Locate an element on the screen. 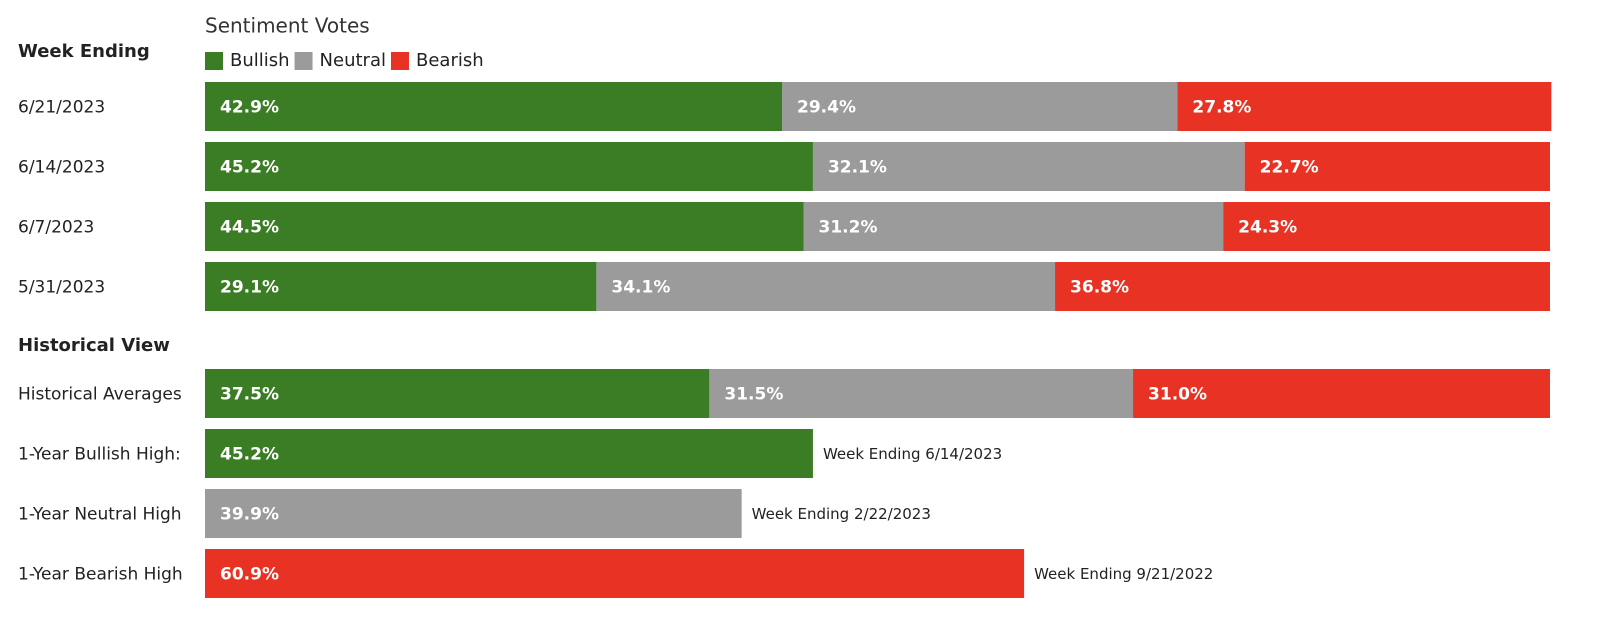  row-label: Historical Averages is located at coordinates (100, 395).